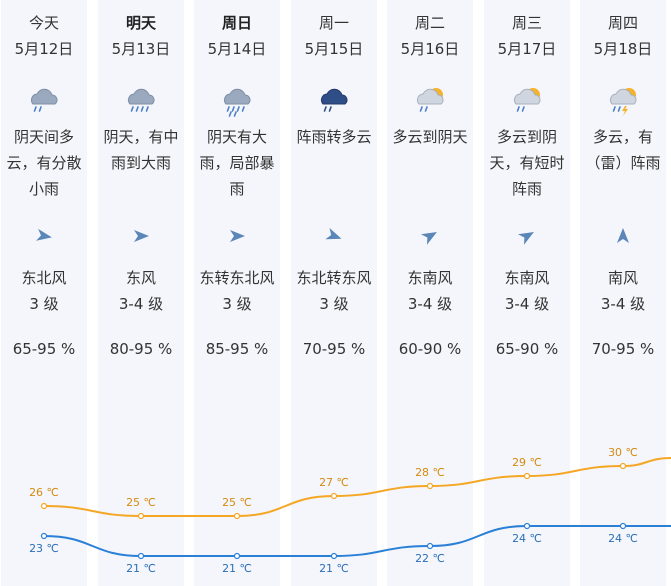 The image size is (671, 586). What do you see at coordinates (44, 163) in the screenshot?
I see `weather-description: 阴天间多 云，有分散 小雨` at bounding box center [44, 163].